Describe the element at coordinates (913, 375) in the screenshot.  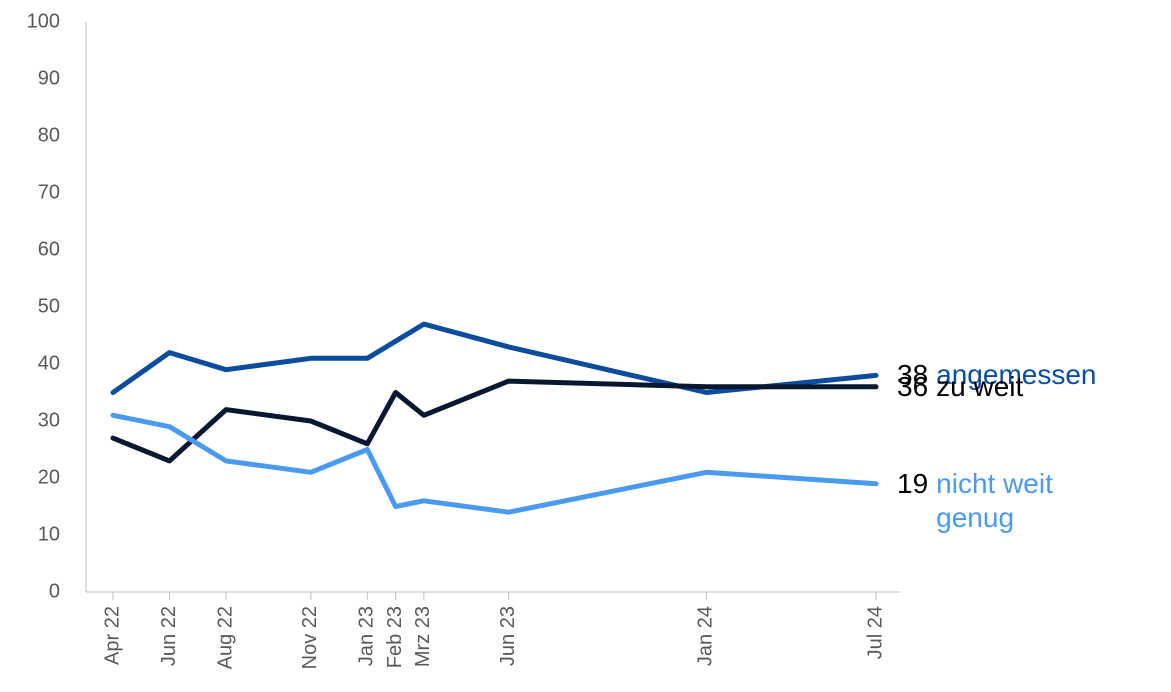
I see `end-value: 38` at that location.